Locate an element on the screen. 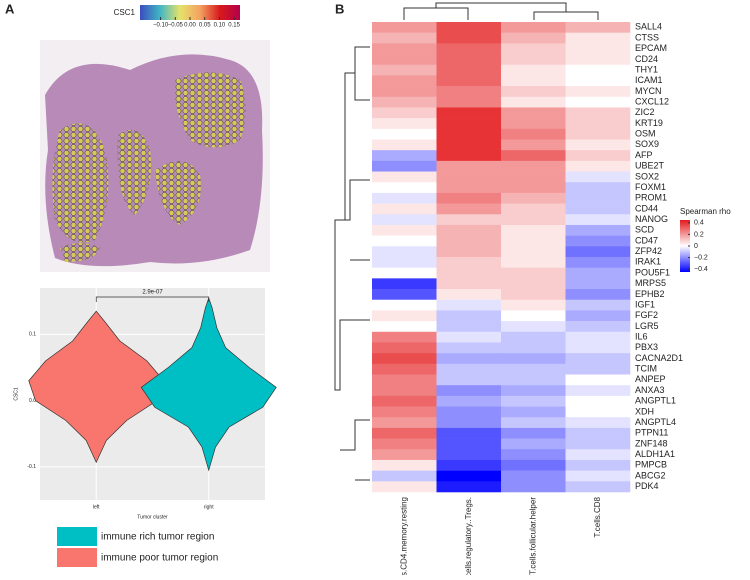  row-label: PTPN11 is located at coordinates (651, 433).